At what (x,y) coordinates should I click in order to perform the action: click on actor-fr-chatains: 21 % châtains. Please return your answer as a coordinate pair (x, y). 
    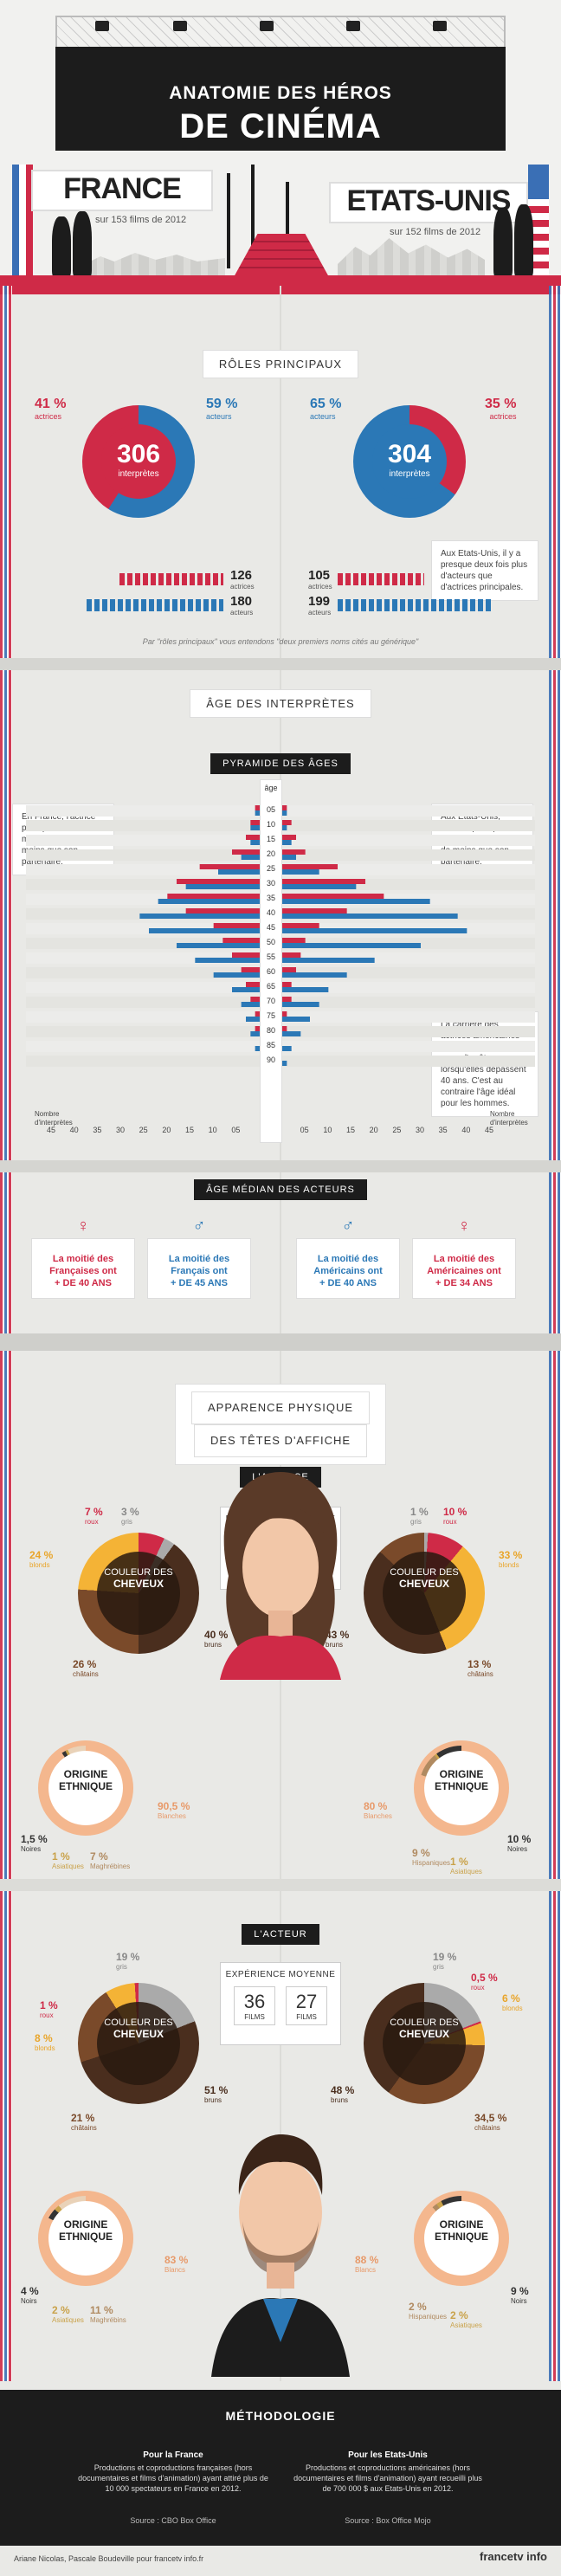
    Looking at the image, I should click on (84, 2122).